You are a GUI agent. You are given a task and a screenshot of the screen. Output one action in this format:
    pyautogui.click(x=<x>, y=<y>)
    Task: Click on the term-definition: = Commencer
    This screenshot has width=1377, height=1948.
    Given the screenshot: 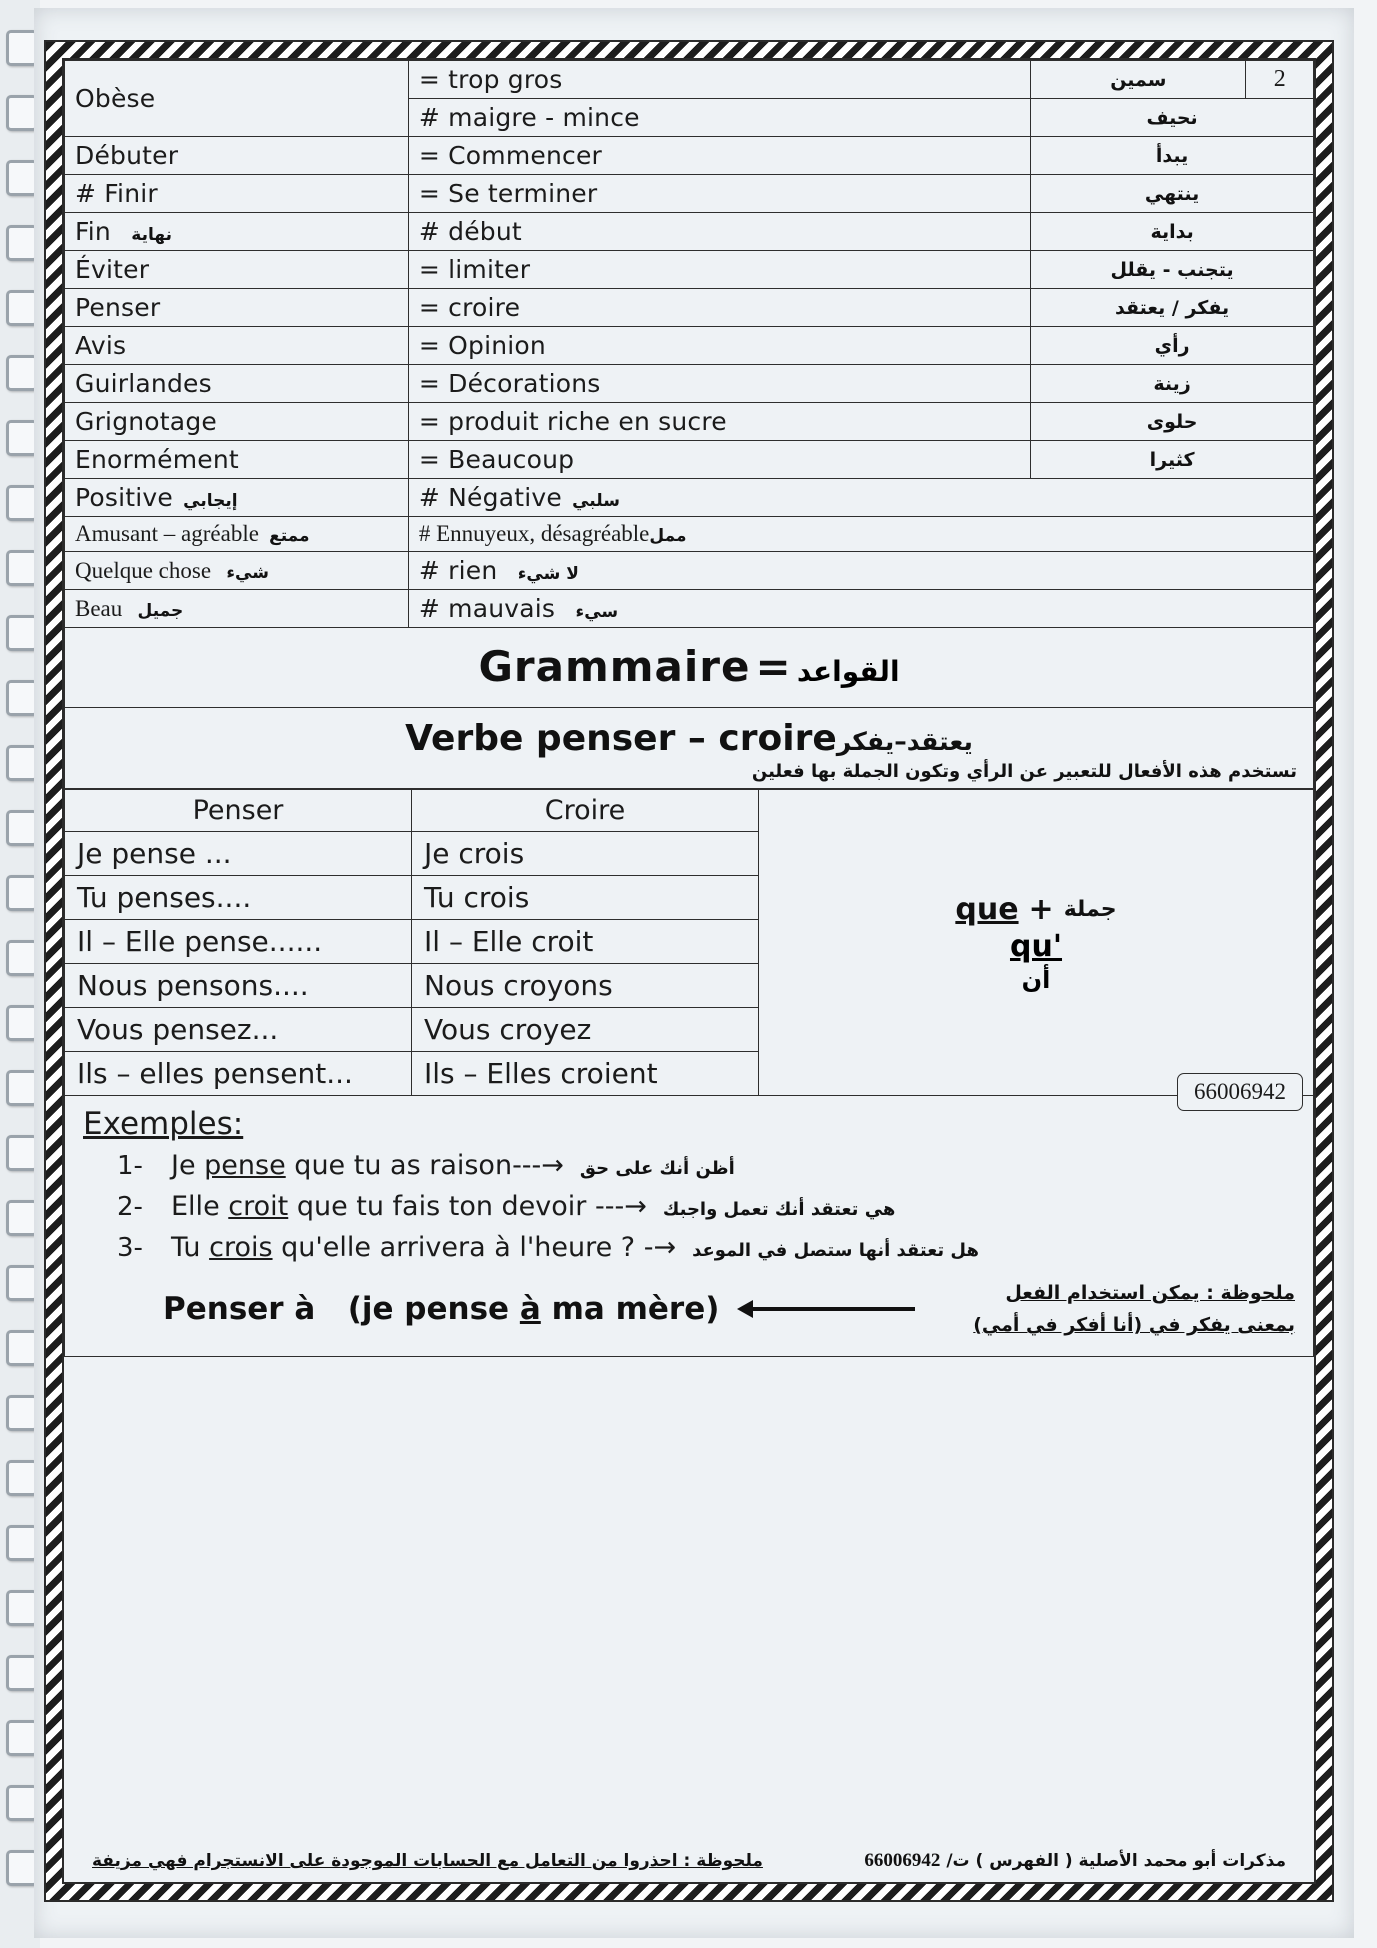 What is the action you would take?
    pyautogui.click(x=510, y=155)
    